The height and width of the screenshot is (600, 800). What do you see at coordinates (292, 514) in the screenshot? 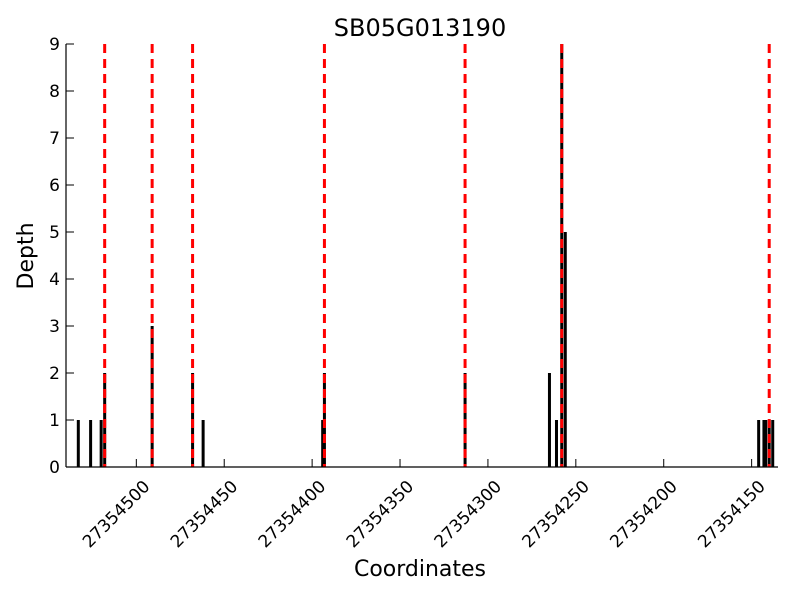
I see `x-tick-label: 27354400` at bounding box center [292, 514].